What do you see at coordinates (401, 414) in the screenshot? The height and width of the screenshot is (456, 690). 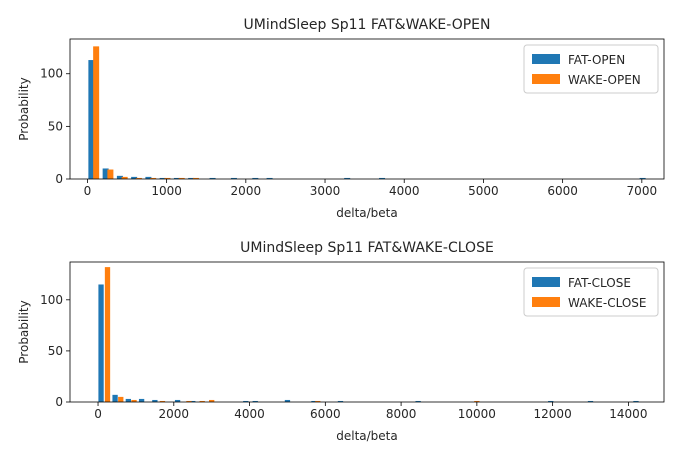 I see `x-tick-label: 8000` at bounding box center [401, 414].